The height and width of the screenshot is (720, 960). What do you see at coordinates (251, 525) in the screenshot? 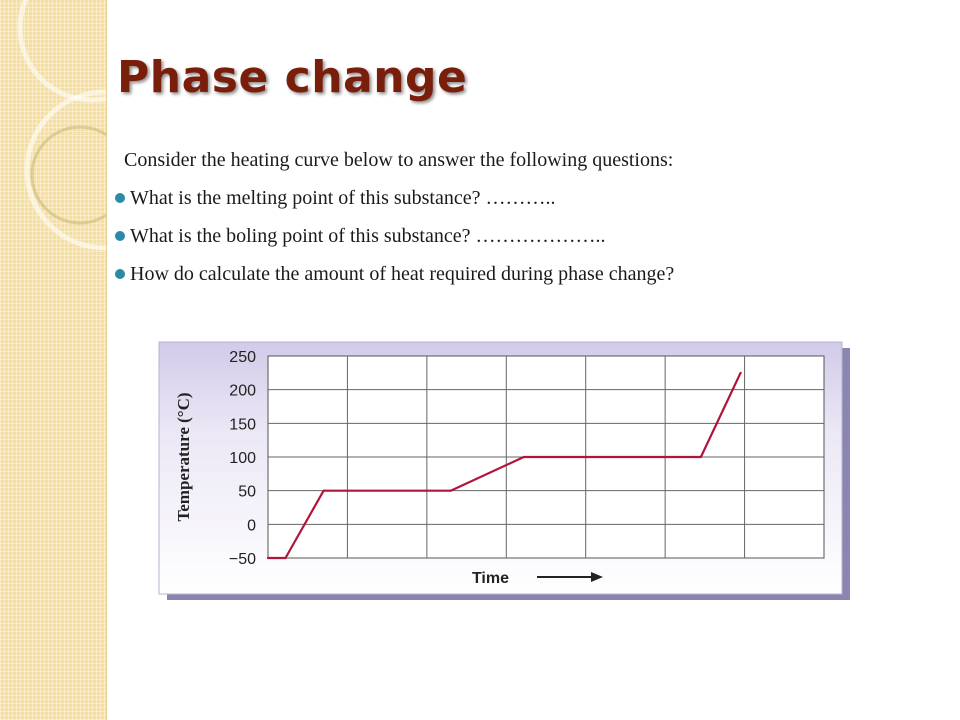
I see `y-tick-label: 0` at bounding box center [251, 525].